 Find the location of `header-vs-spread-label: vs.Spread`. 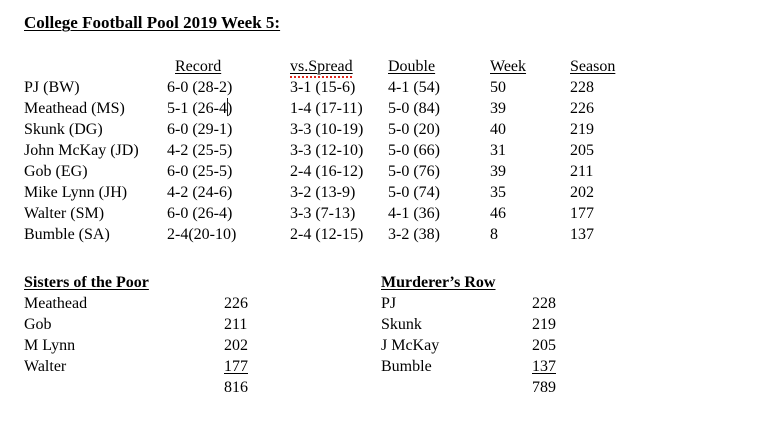

header-vs-spread-label: vs.Spread is located at coordinates (321, 66).